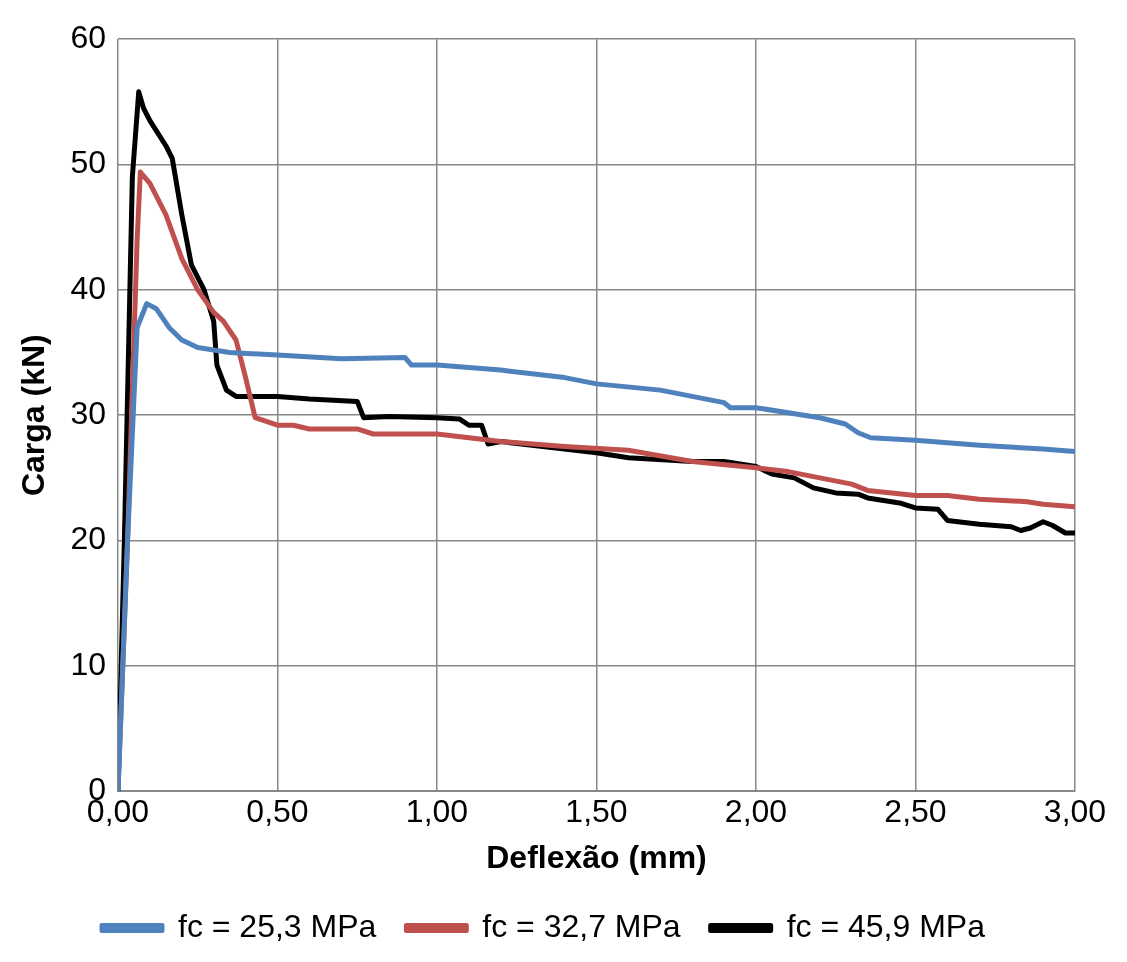 The width and height of the screenshot is (1127, 962). Describe the element at coordinates (88, 287) in the screenshot. I see `y-tick-label: 40` at that location.